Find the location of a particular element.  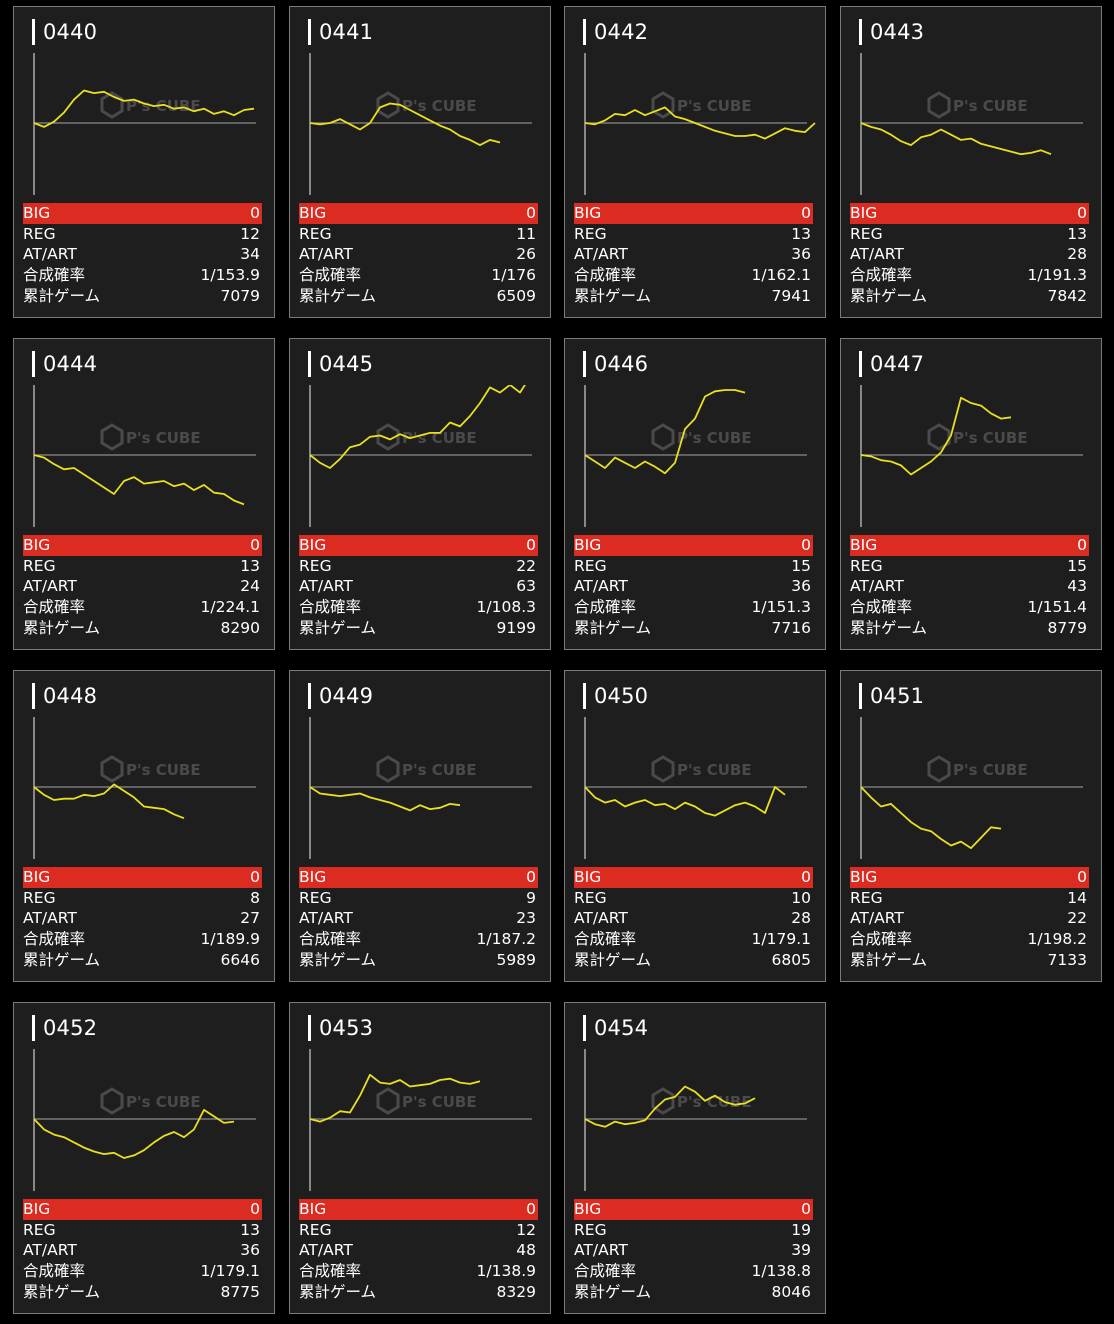

games-row: 累計ゲーム 6805 is located at coordinates (692, 959).